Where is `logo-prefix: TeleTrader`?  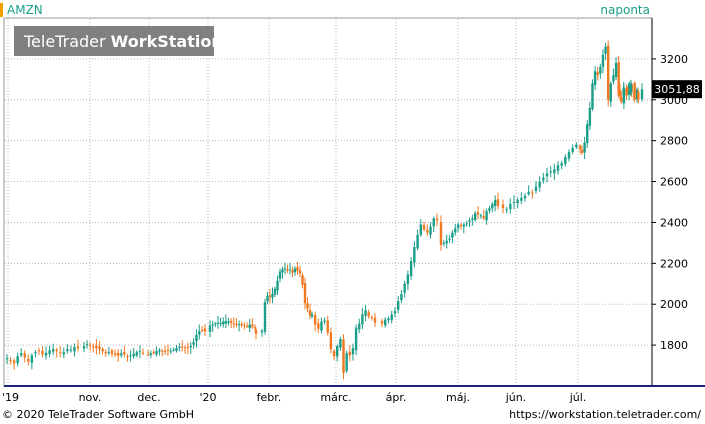
logo-prefix: TeleTrader is located at coordinates (67, 41).